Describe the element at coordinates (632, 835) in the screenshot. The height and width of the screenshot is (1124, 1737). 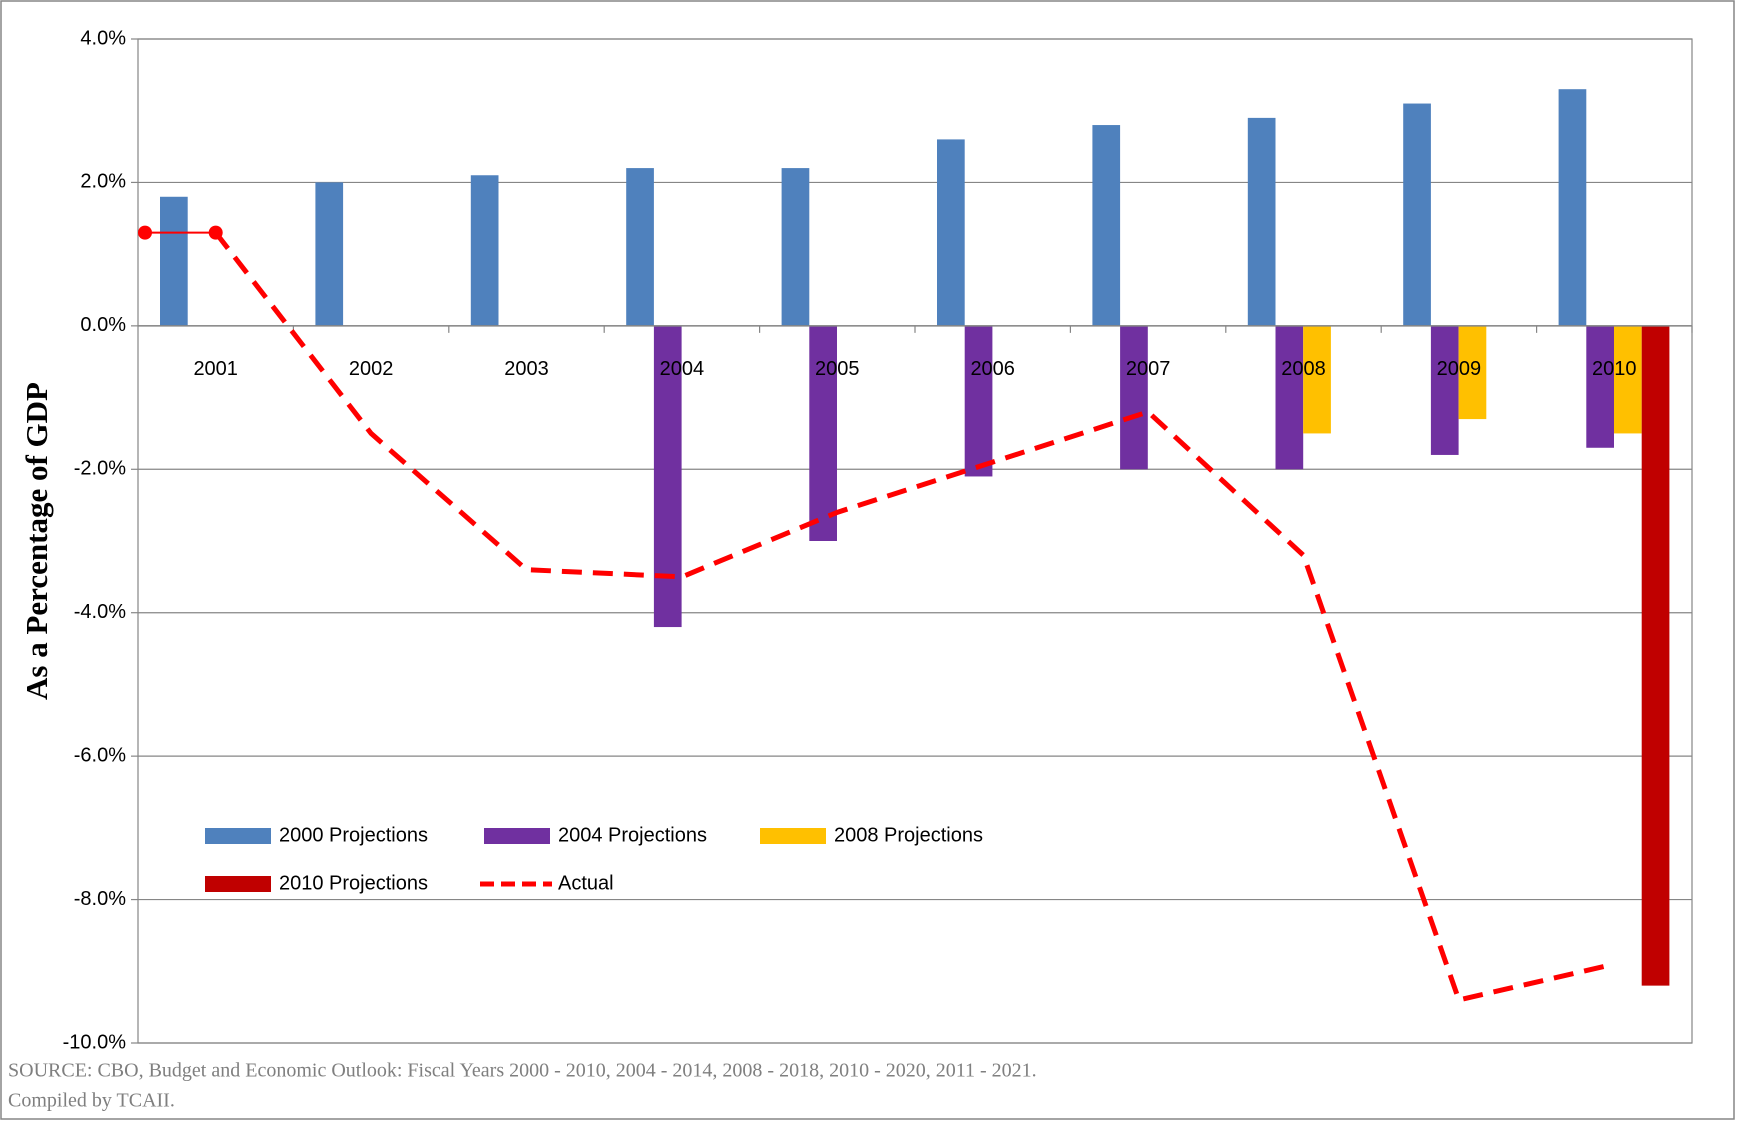
I see `legend-label: 2004 Projections` at that location.